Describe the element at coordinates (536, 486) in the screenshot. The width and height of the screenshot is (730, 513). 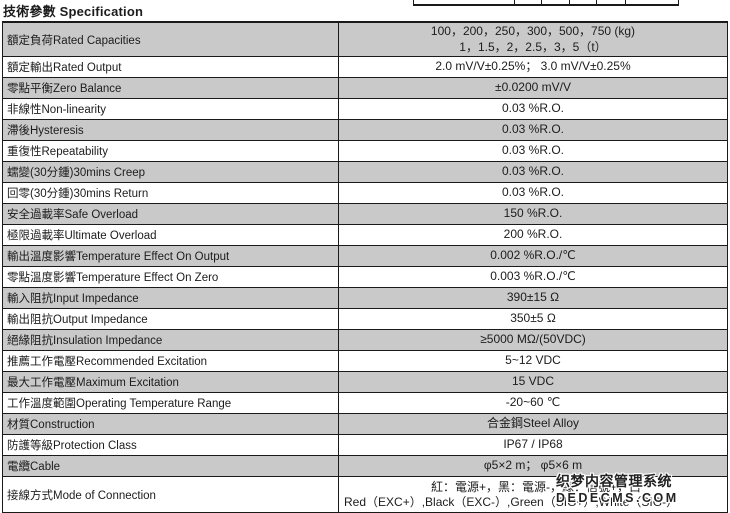
I see `connection-wiring-cn: 紅：電源+，黑：電源-，綠：信號+，白` at that location.